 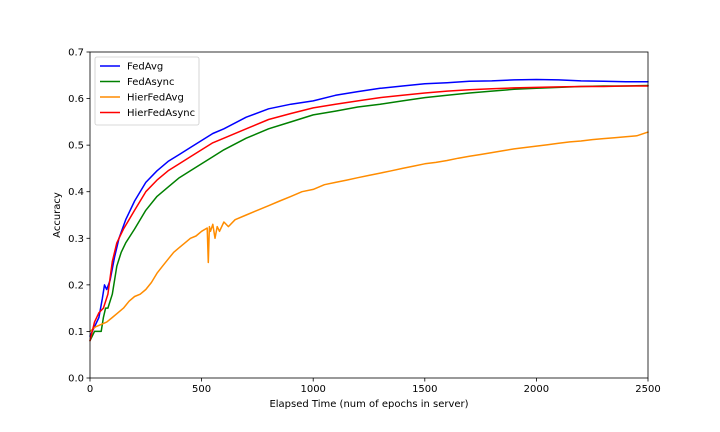 I want to click on y-axis-ticks: 0.0 0.1 0.2 0.3 0.4 0.5 0.6 0.7, so click(x=79, y=216).